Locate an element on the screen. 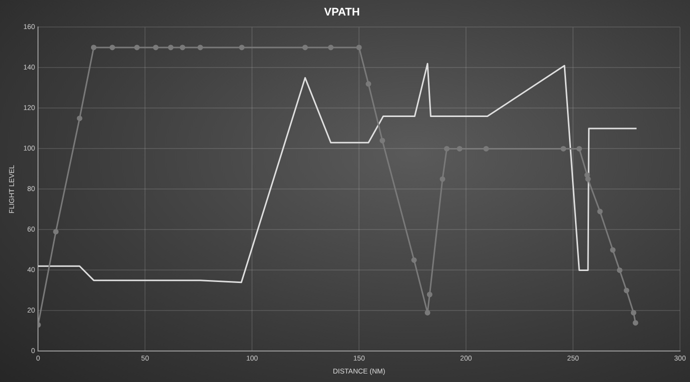 This screenshot has width=690, height=382. chart-title: VPATH is located at coordinates (342, 12).